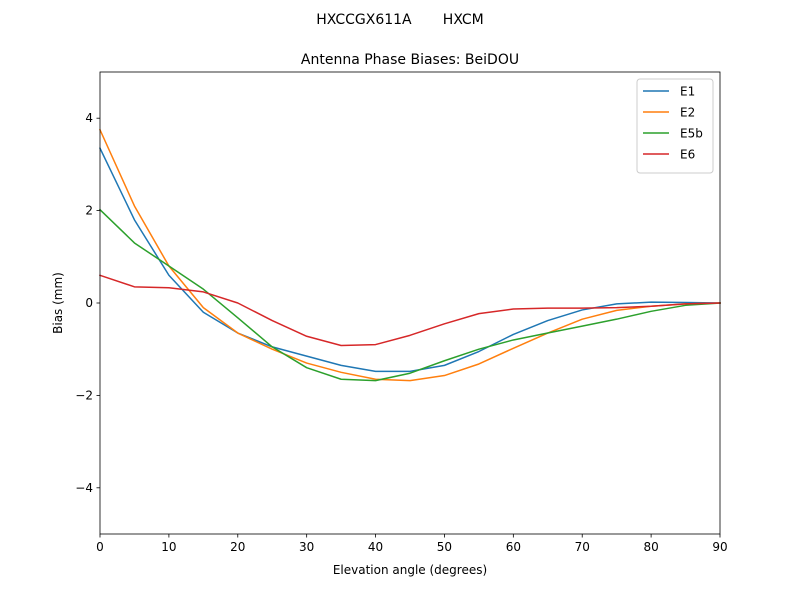 This screenshot has height=600, width=800. What do you see at coordinates (84, 395) in the screenshot?
I see `y-tick-label: −2` at bounding box center [84, 395].